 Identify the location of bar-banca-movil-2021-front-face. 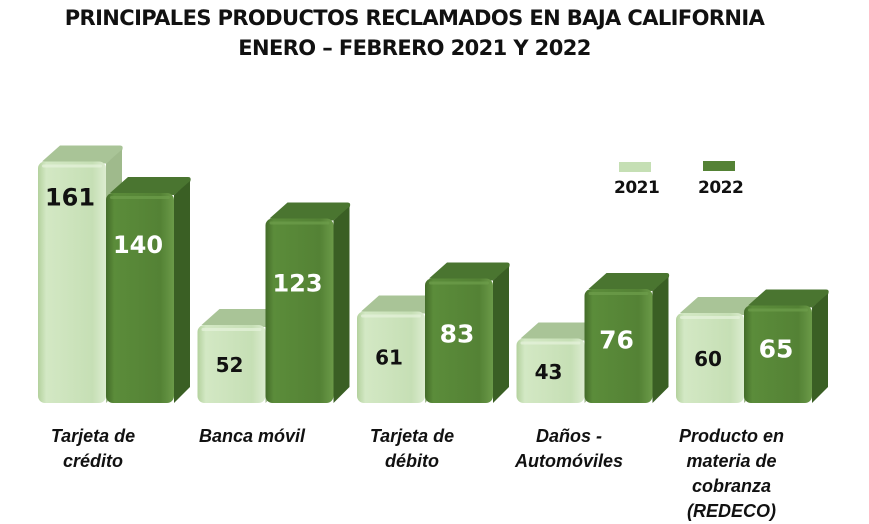
(231, 364).